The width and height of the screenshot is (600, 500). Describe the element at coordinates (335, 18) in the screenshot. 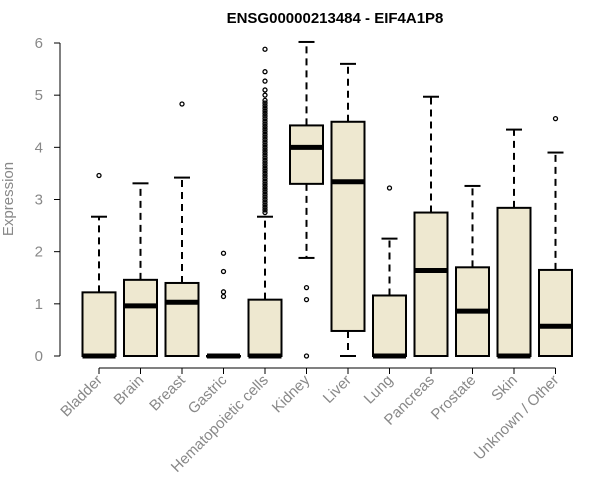

I see `chart-title: ENSG00000213484 - EIF4A1P8` at that location.